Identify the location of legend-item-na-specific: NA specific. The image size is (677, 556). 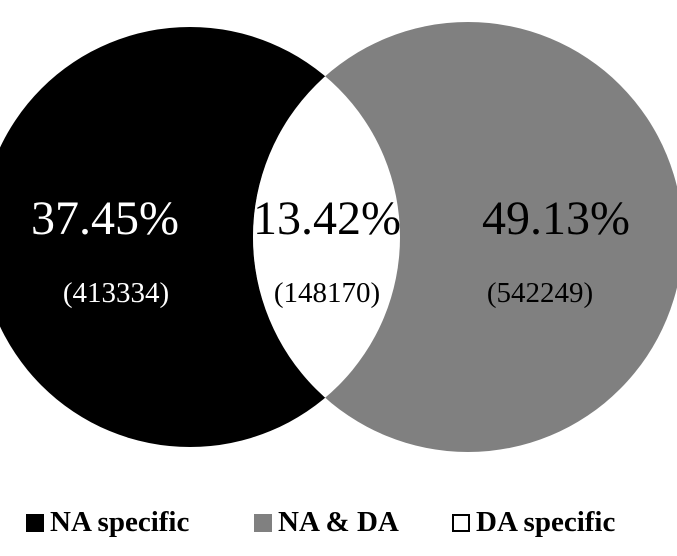
(107, 522).